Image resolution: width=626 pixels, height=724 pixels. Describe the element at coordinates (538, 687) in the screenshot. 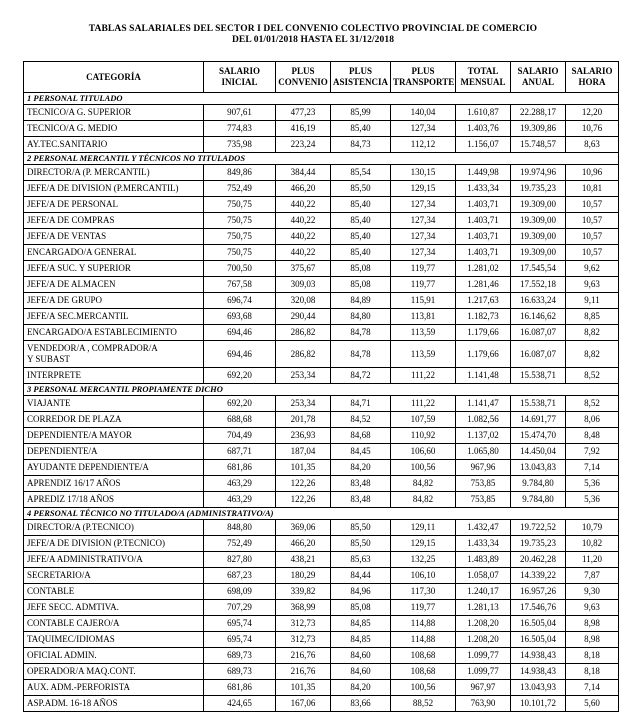

I see `value-cell: 13.043,93` at that location.